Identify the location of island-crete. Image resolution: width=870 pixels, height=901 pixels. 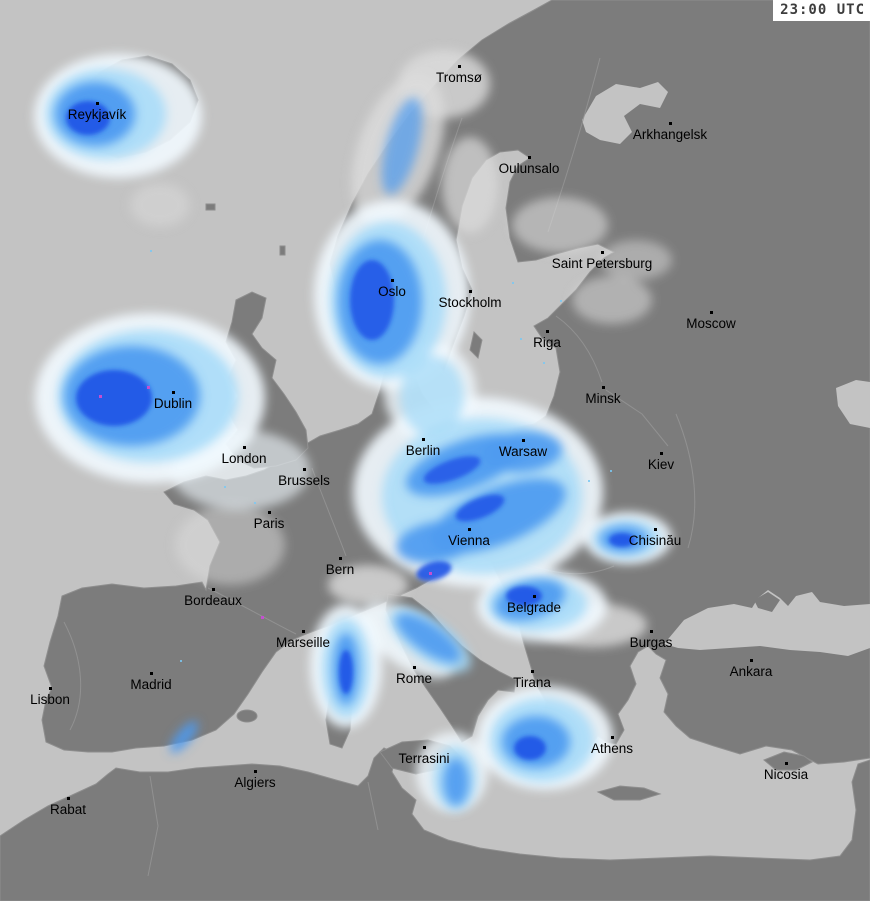
(629, 793).